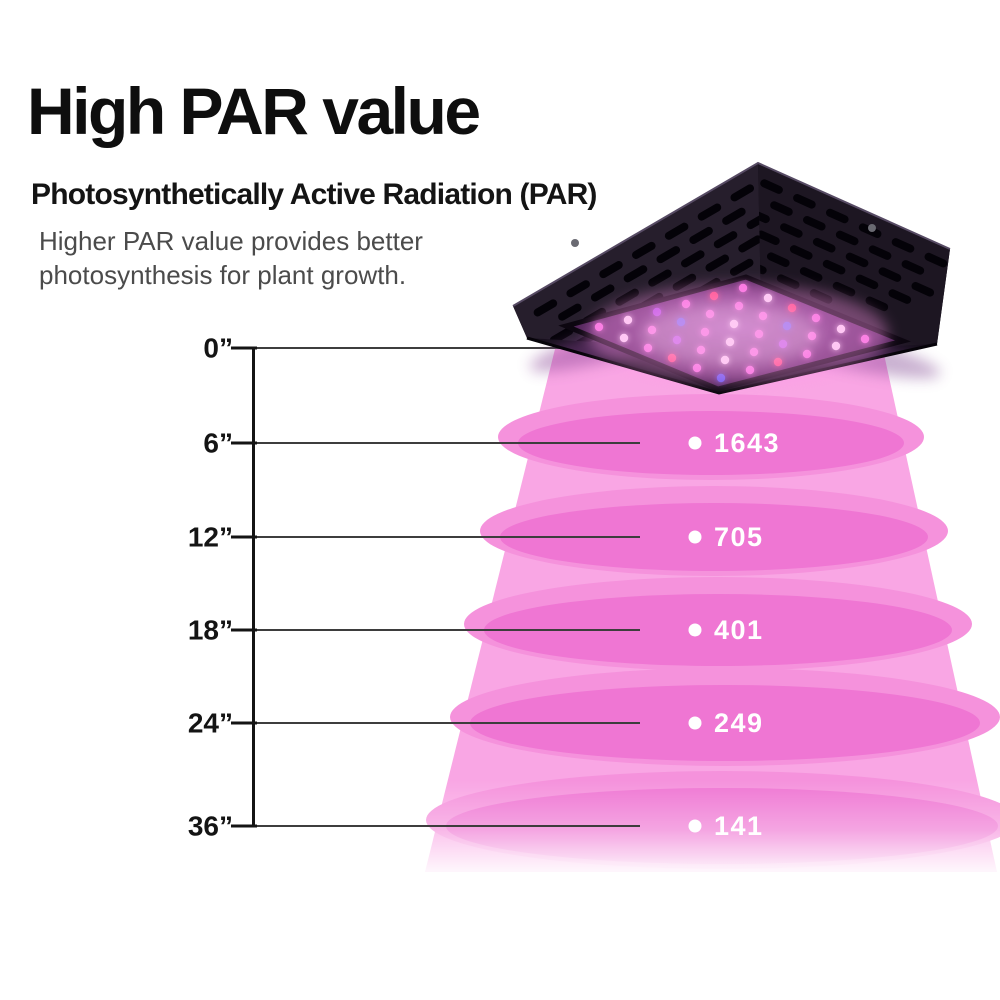  Describe the element at coordinates (210, 723) in the screenshot. I see `distance-label: 24”` at that location.